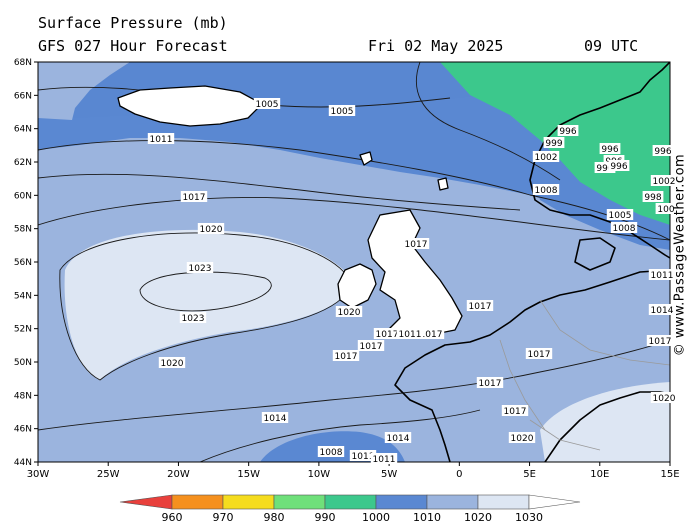 The image size is (700, 525). I want to click on isobar-1011-south, so click(340, 435).